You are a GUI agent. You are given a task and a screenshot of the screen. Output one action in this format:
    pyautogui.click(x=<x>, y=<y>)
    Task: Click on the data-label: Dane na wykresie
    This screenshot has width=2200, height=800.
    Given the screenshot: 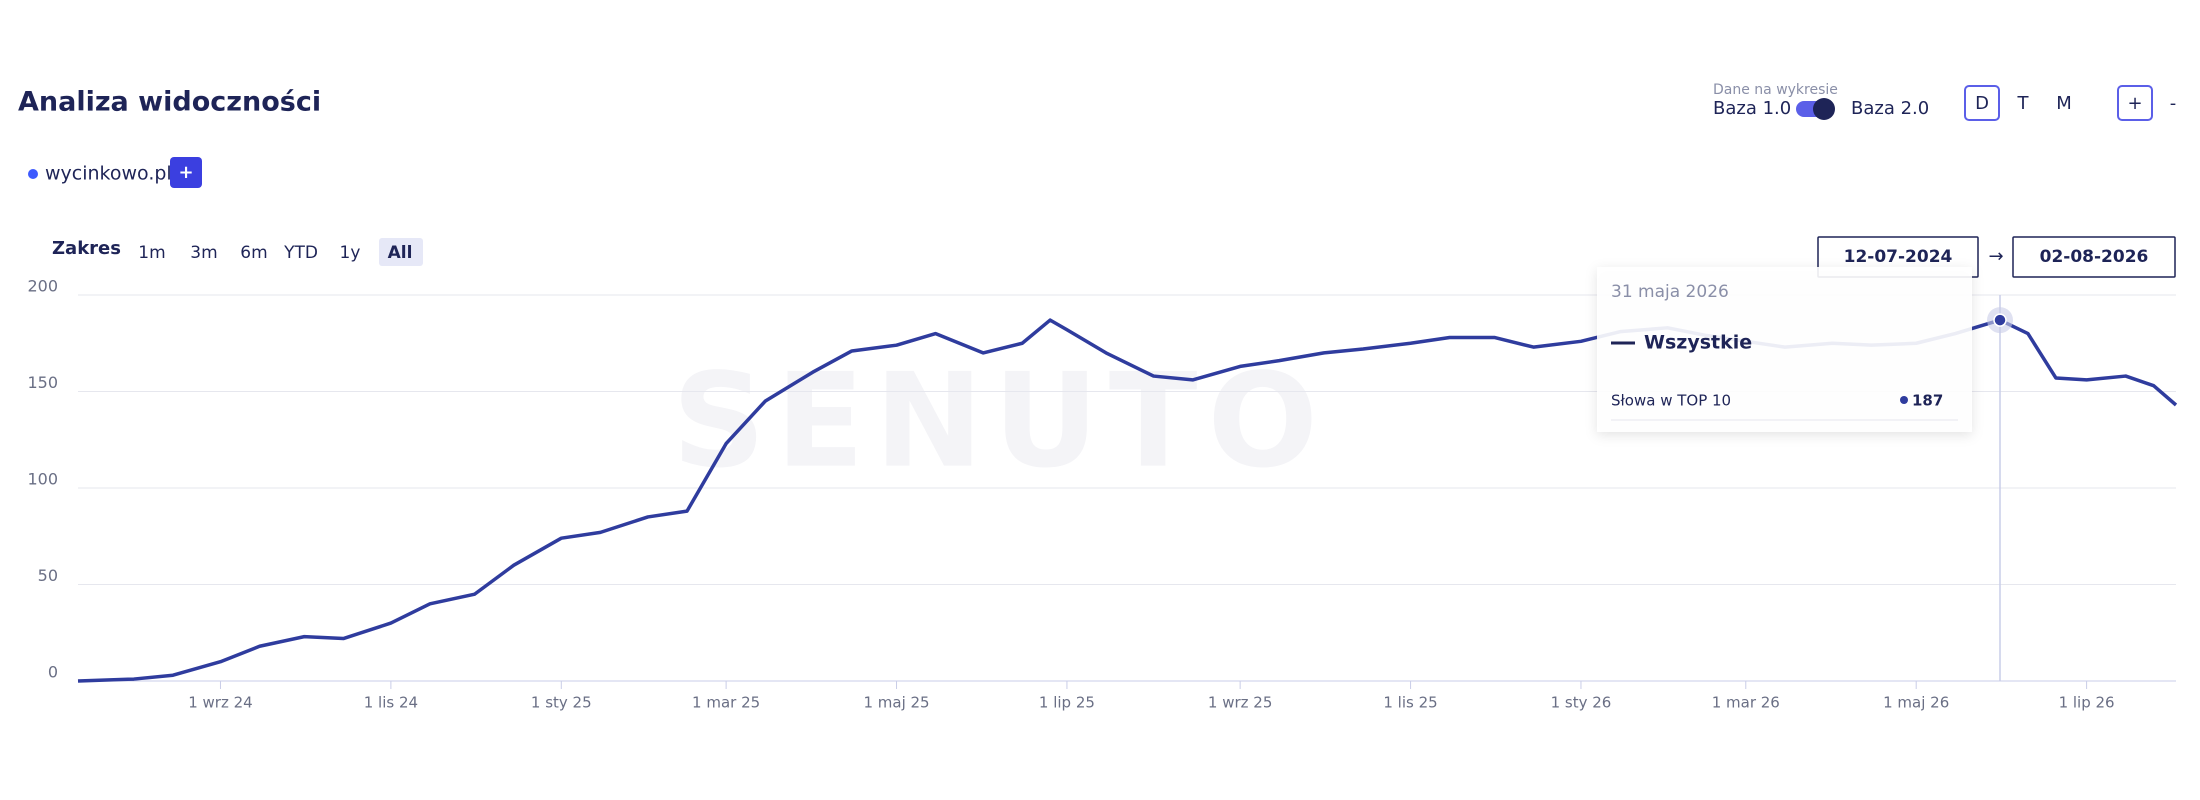 What is the action you would take?
    pyautogui.click(x=1775, y=90)
    